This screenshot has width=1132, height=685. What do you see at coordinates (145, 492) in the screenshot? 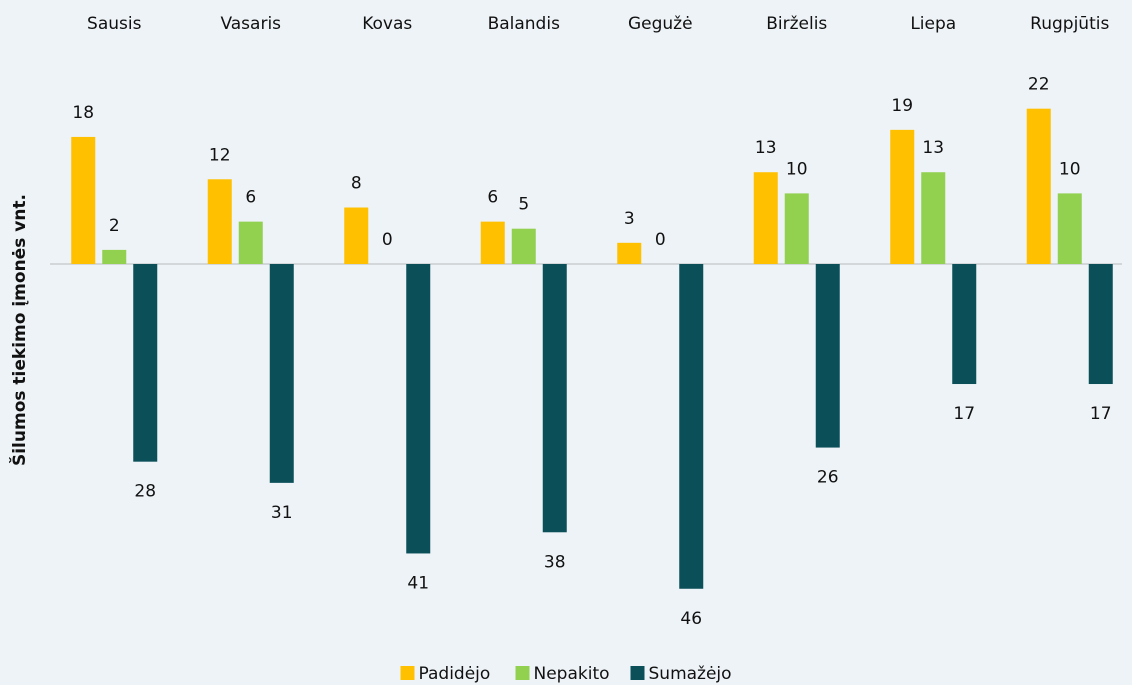
I see `data-label: 28` at bounding box center [145, 492].